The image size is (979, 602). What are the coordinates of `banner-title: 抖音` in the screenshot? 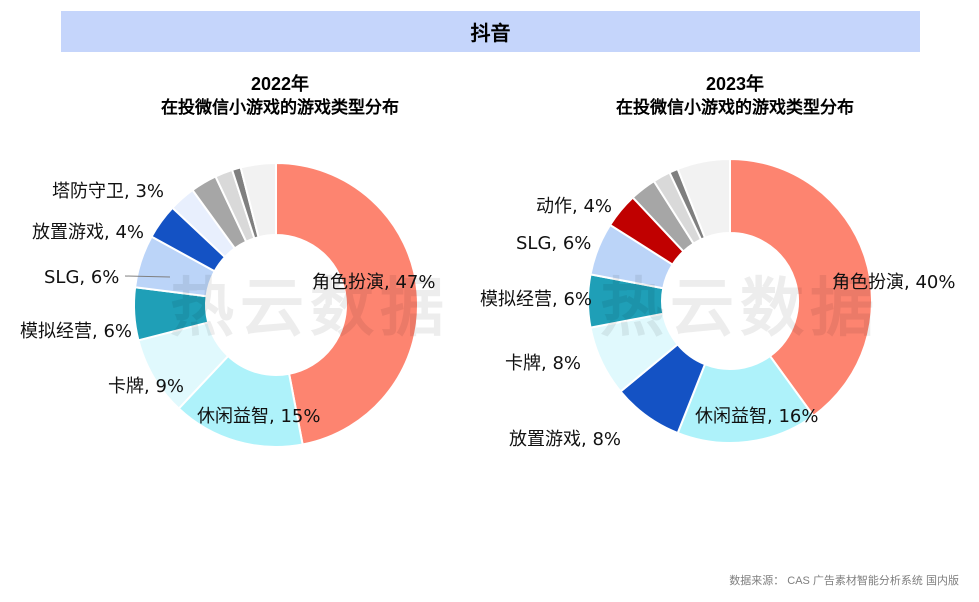 It's located at (490, 34).